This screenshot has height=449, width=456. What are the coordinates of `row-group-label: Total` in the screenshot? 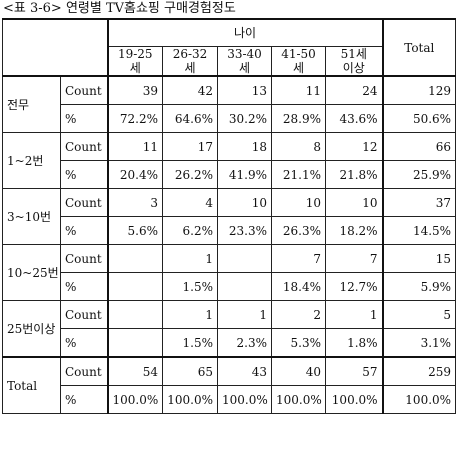 It's located at (31, 385).